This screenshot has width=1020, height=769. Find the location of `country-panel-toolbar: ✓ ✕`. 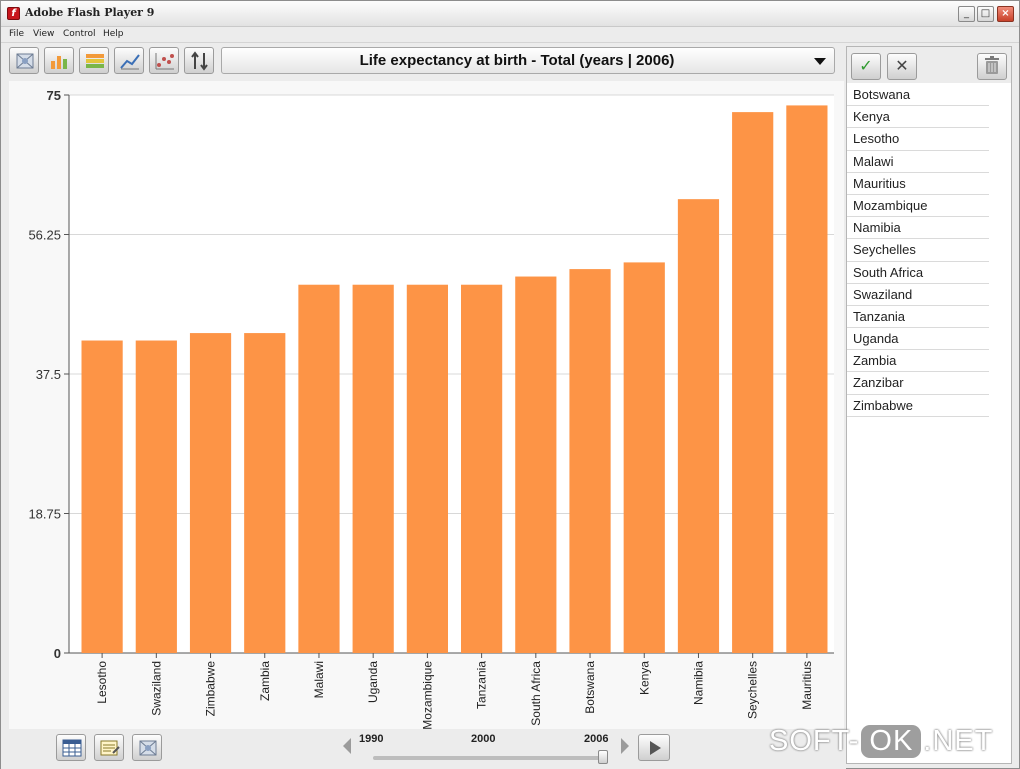

country-panel-toolbar: ✓ ✕ is located at coordinates (929, 65).